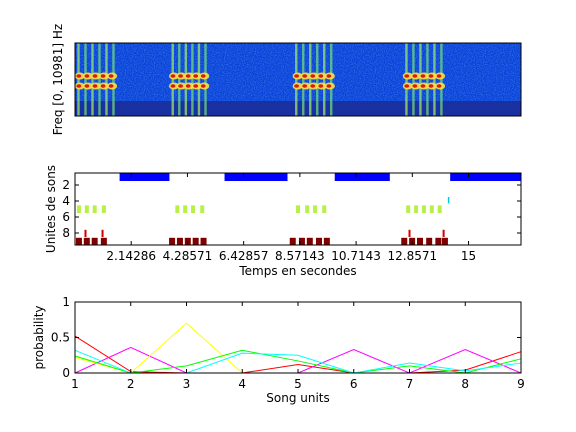 The image size is (576, 432). I want to click on probability-panel, so click(298, 348).